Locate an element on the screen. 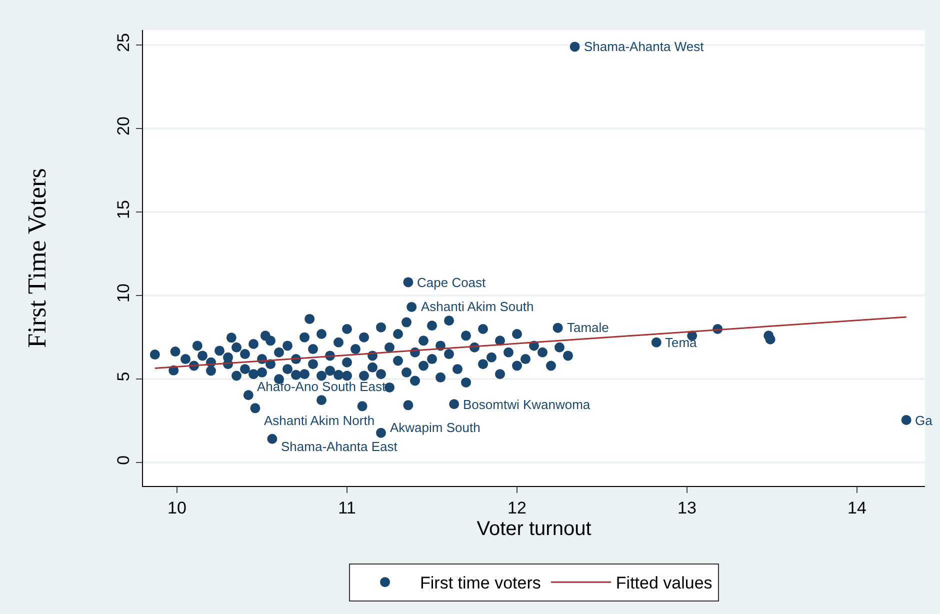  y-tick-label: 25 is located at coordinates (124, 42).